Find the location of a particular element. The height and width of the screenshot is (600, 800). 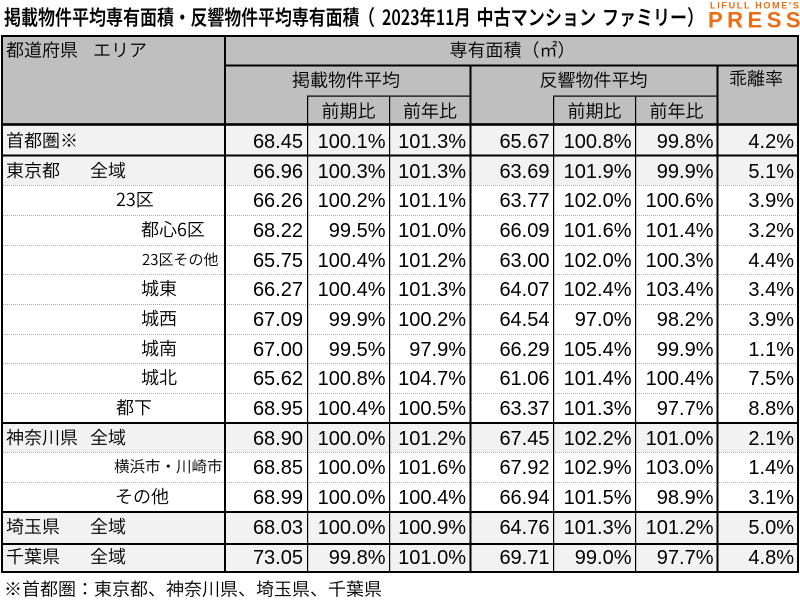

svg-text: 65.75 is located at coordinates (278, 261).